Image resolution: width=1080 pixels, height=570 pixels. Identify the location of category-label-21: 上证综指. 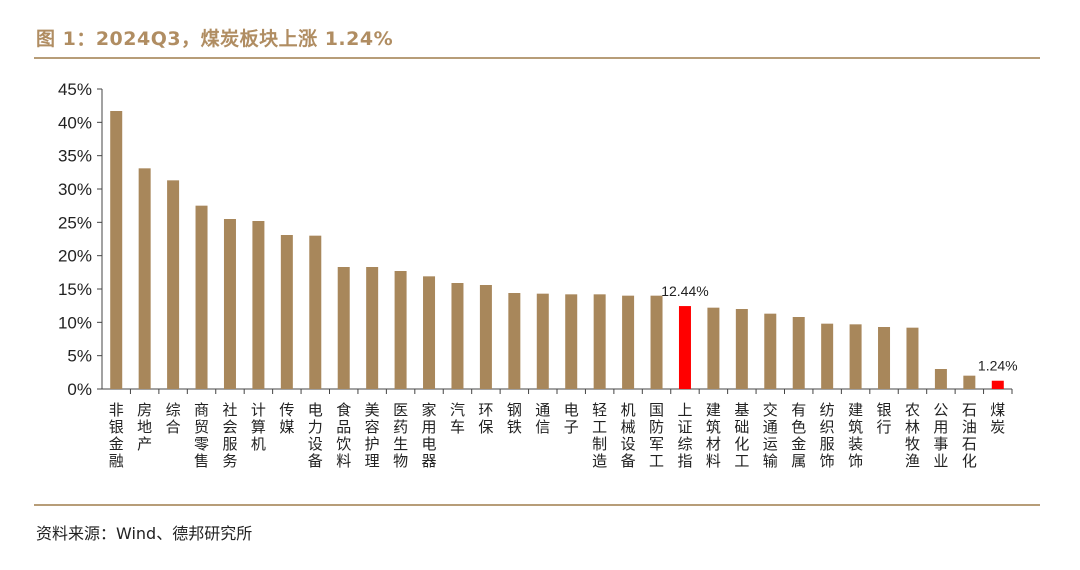
(684, 435).